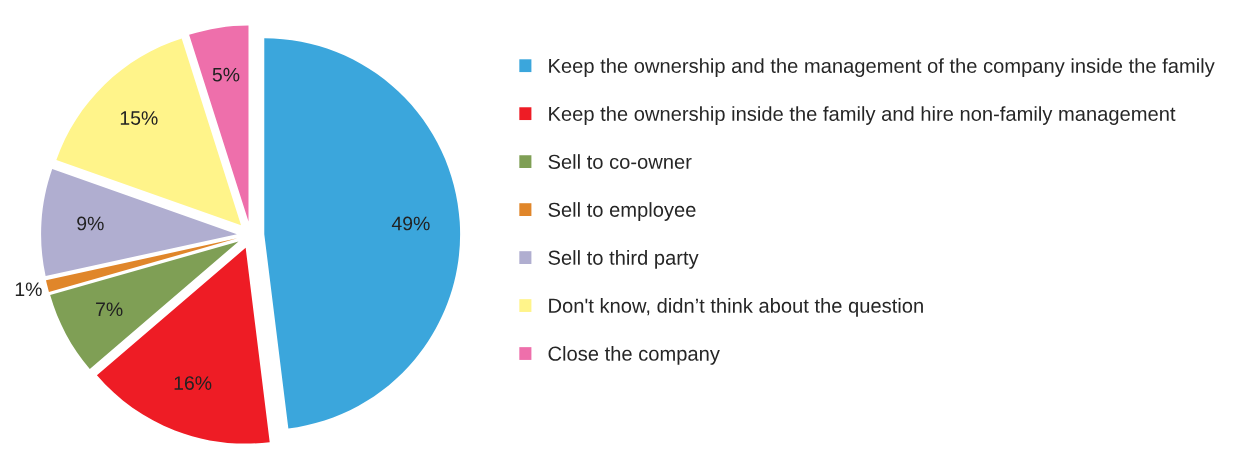 The image size is (1253, 470). I want to click on legend-label: Don't know, didn’t think about the question, so click(736, 307).